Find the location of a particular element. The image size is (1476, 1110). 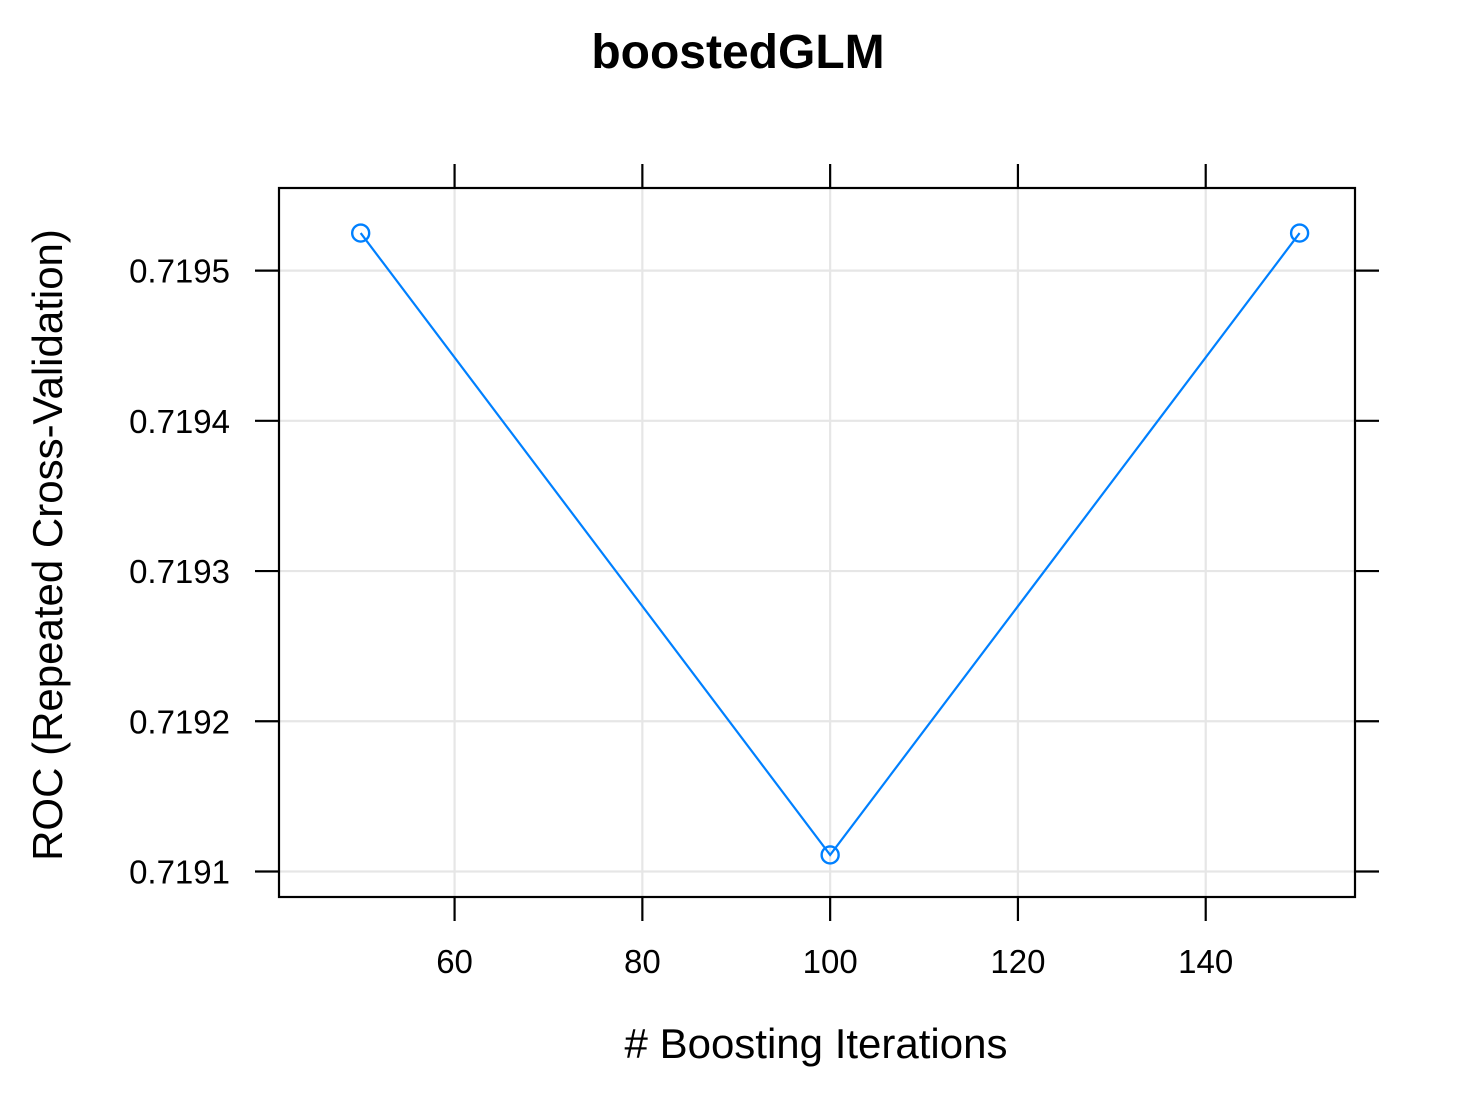

x-tick-label: 80 is located at coordinates (642, 961).